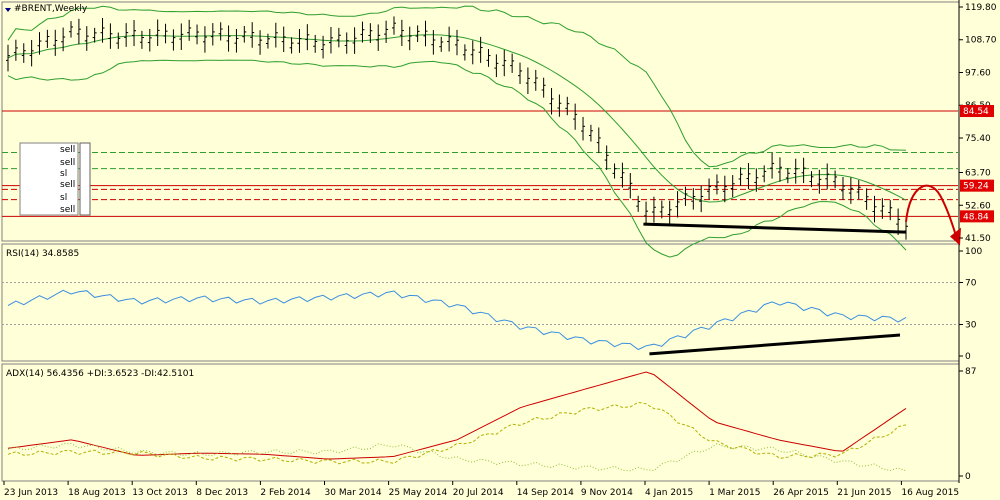  What do you see at coordinates (222, 493) in the screenshot?
I see `x-axis-label: 8 Dec 2013` at bounding box center [222, 493].